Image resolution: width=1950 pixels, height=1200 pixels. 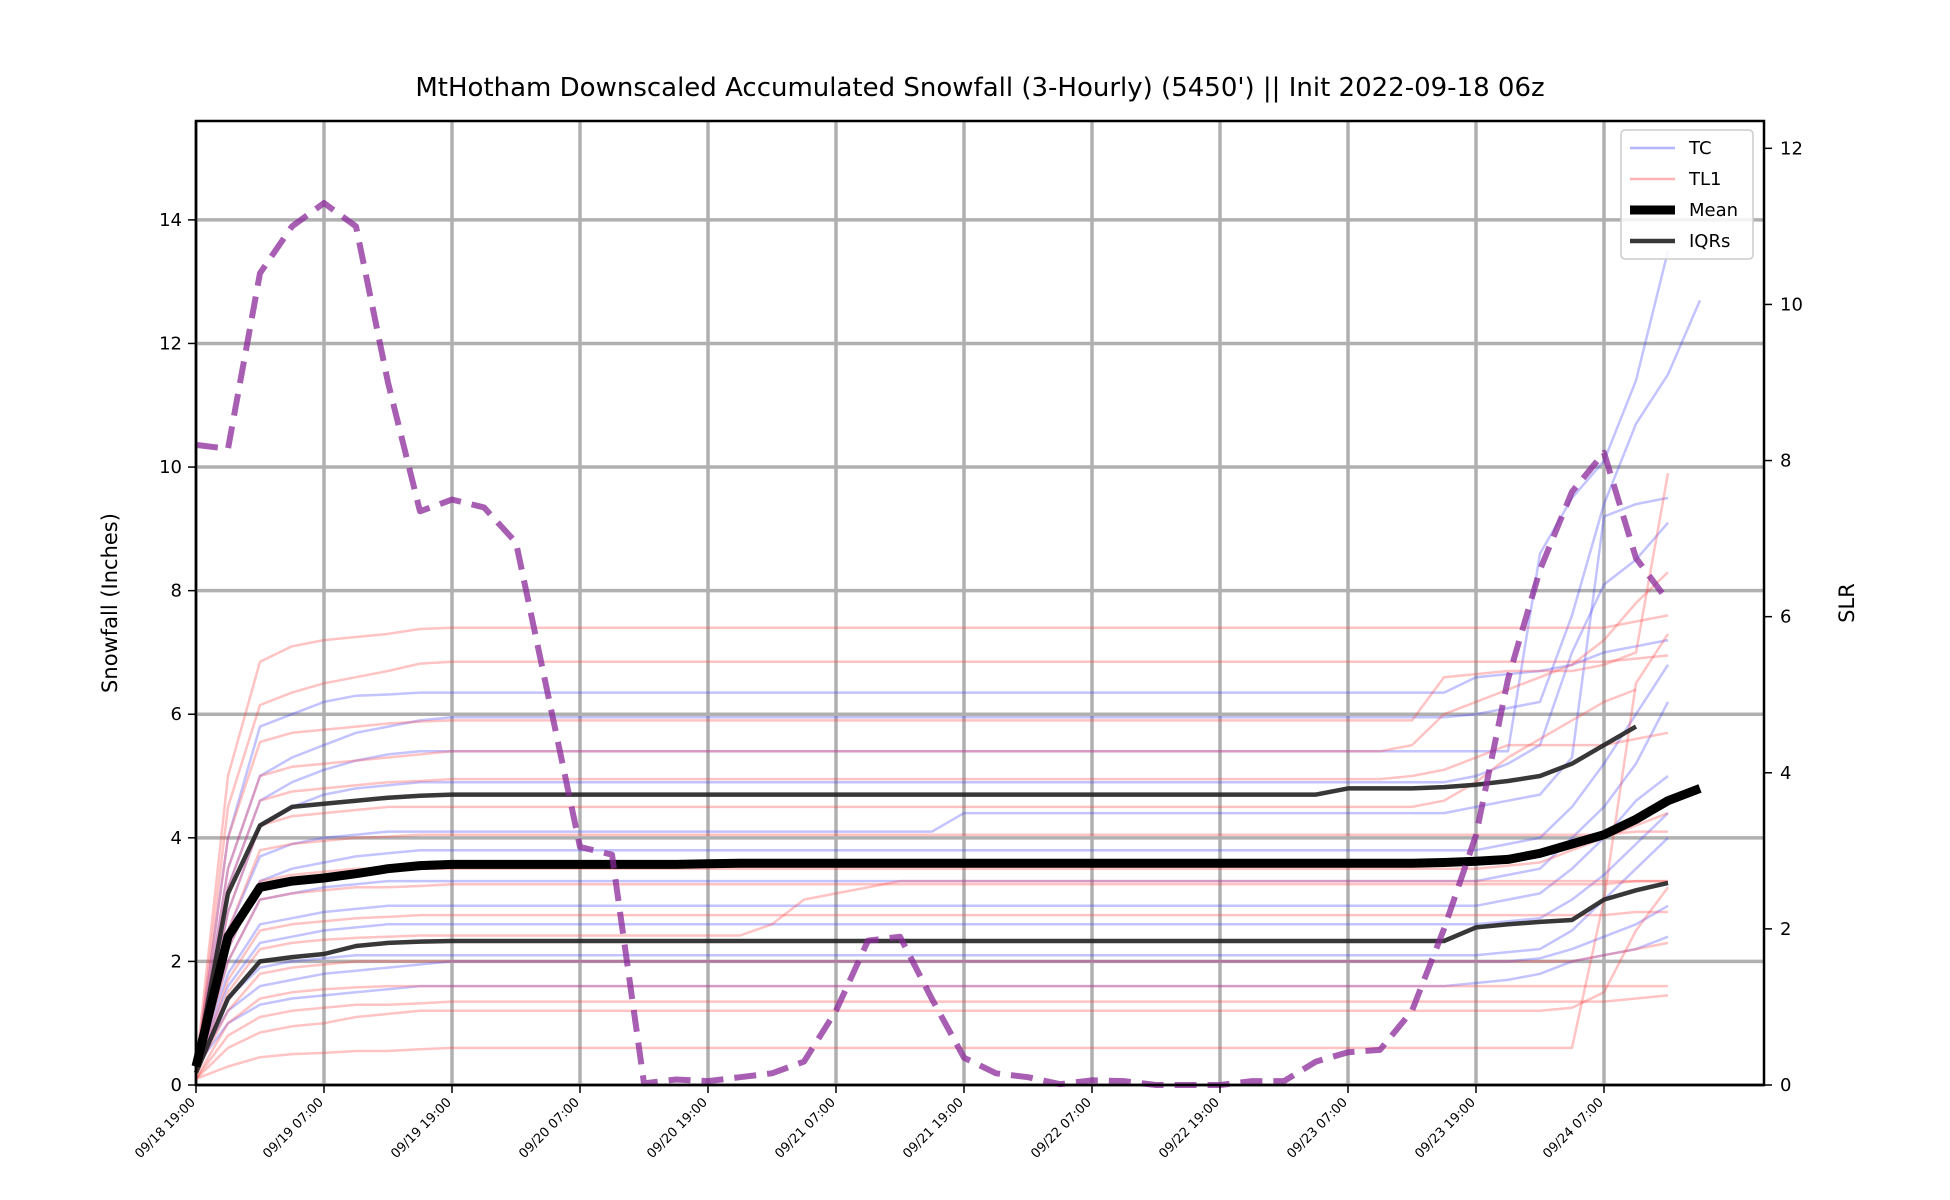 I want to click on x-tick-label: 09/19 07:00, so click(x=293, y=1128).